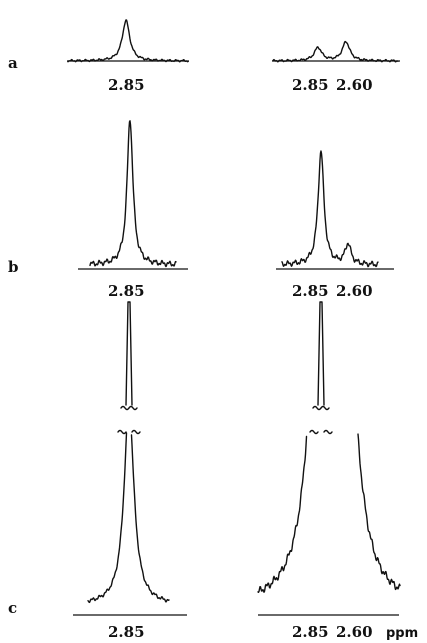  Describe the element at coordinates (310, 85) in the screenshot. I see `tick-label-a-right-285: 2.85` at that location.